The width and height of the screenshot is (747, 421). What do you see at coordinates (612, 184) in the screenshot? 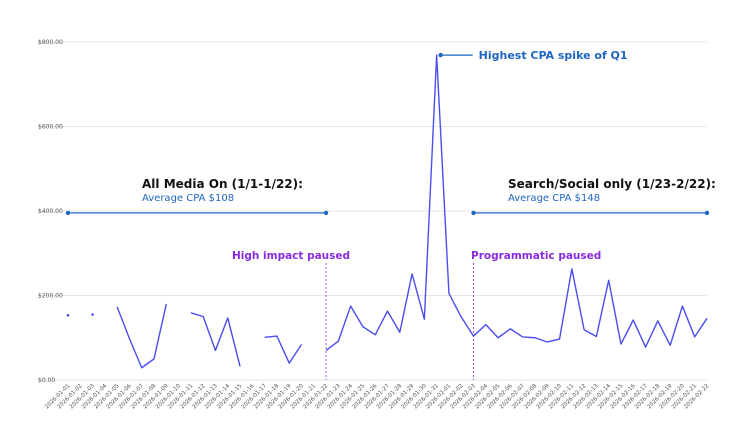
I see `search-social-range-title: Search/Social only (1/23-2/22):` at bounding box center [612, 184].